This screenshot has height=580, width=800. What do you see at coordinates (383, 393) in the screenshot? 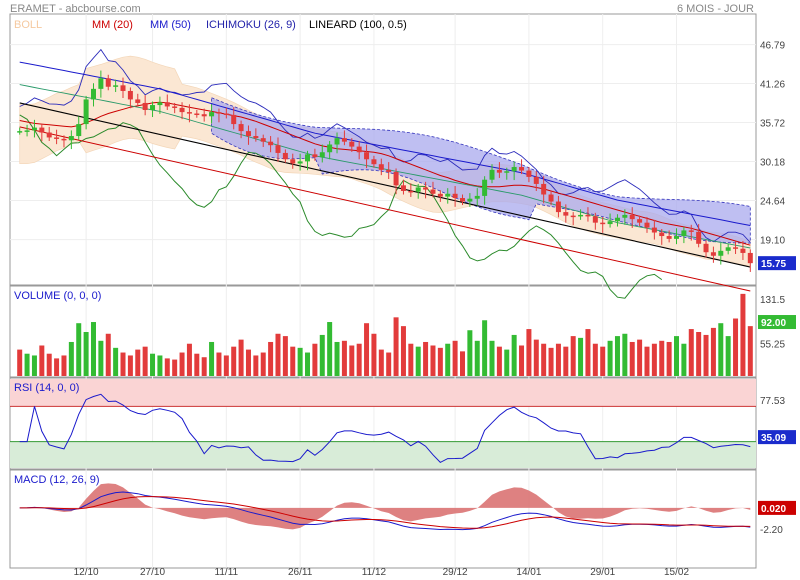
I see `rsi-overbought-zone` at bounding box center [383, 393].